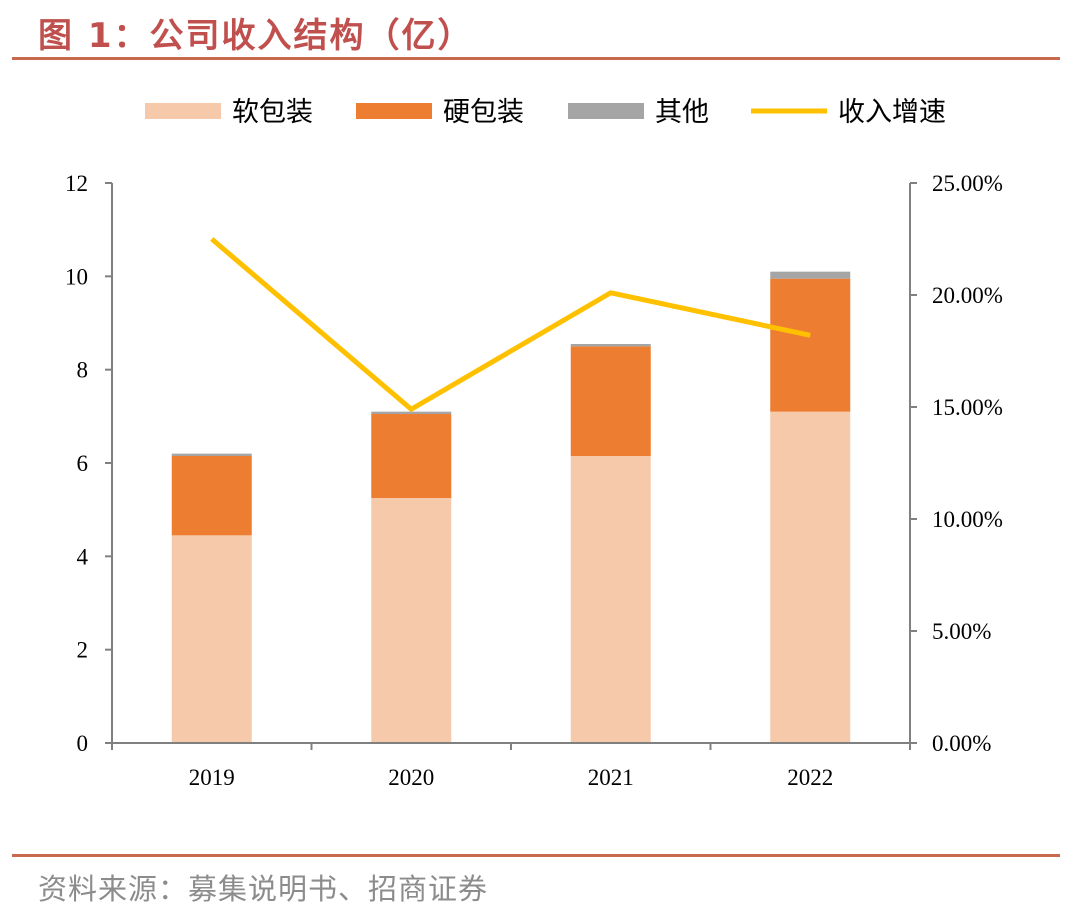 This screenshot has width=1080, height=911. Describe the element at coordinates (682, 112) in the screenshot. I see `legend-label-2: 其他` at that location.